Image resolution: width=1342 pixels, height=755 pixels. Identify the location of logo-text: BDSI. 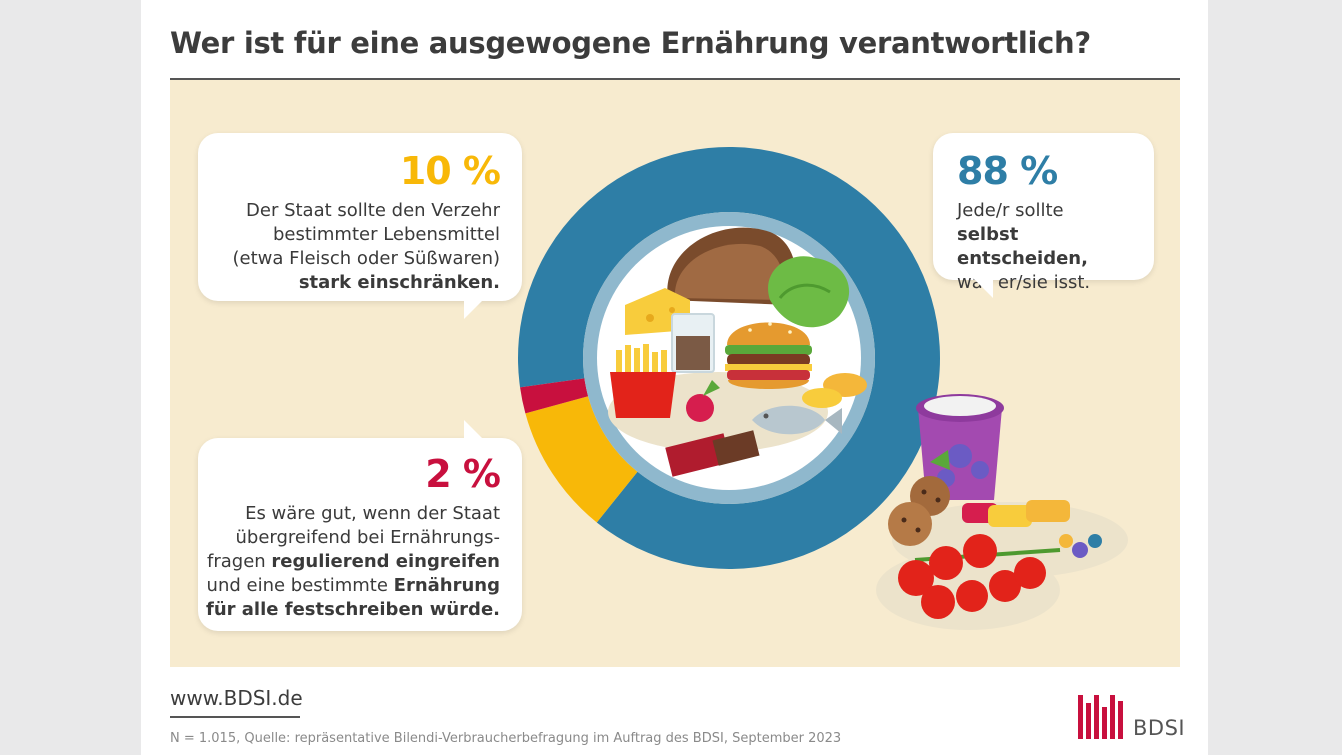
(1159, 728).